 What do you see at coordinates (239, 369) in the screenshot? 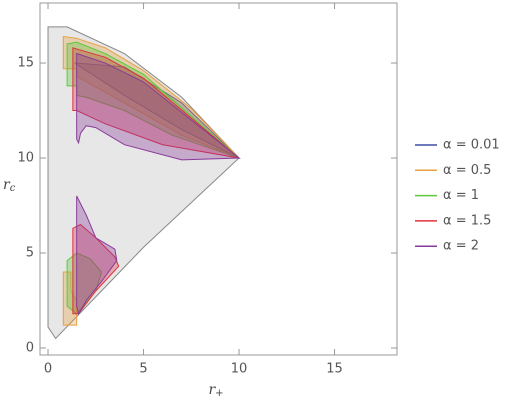
I see `x-tick-label: 10` at bounding box center [239, 369].